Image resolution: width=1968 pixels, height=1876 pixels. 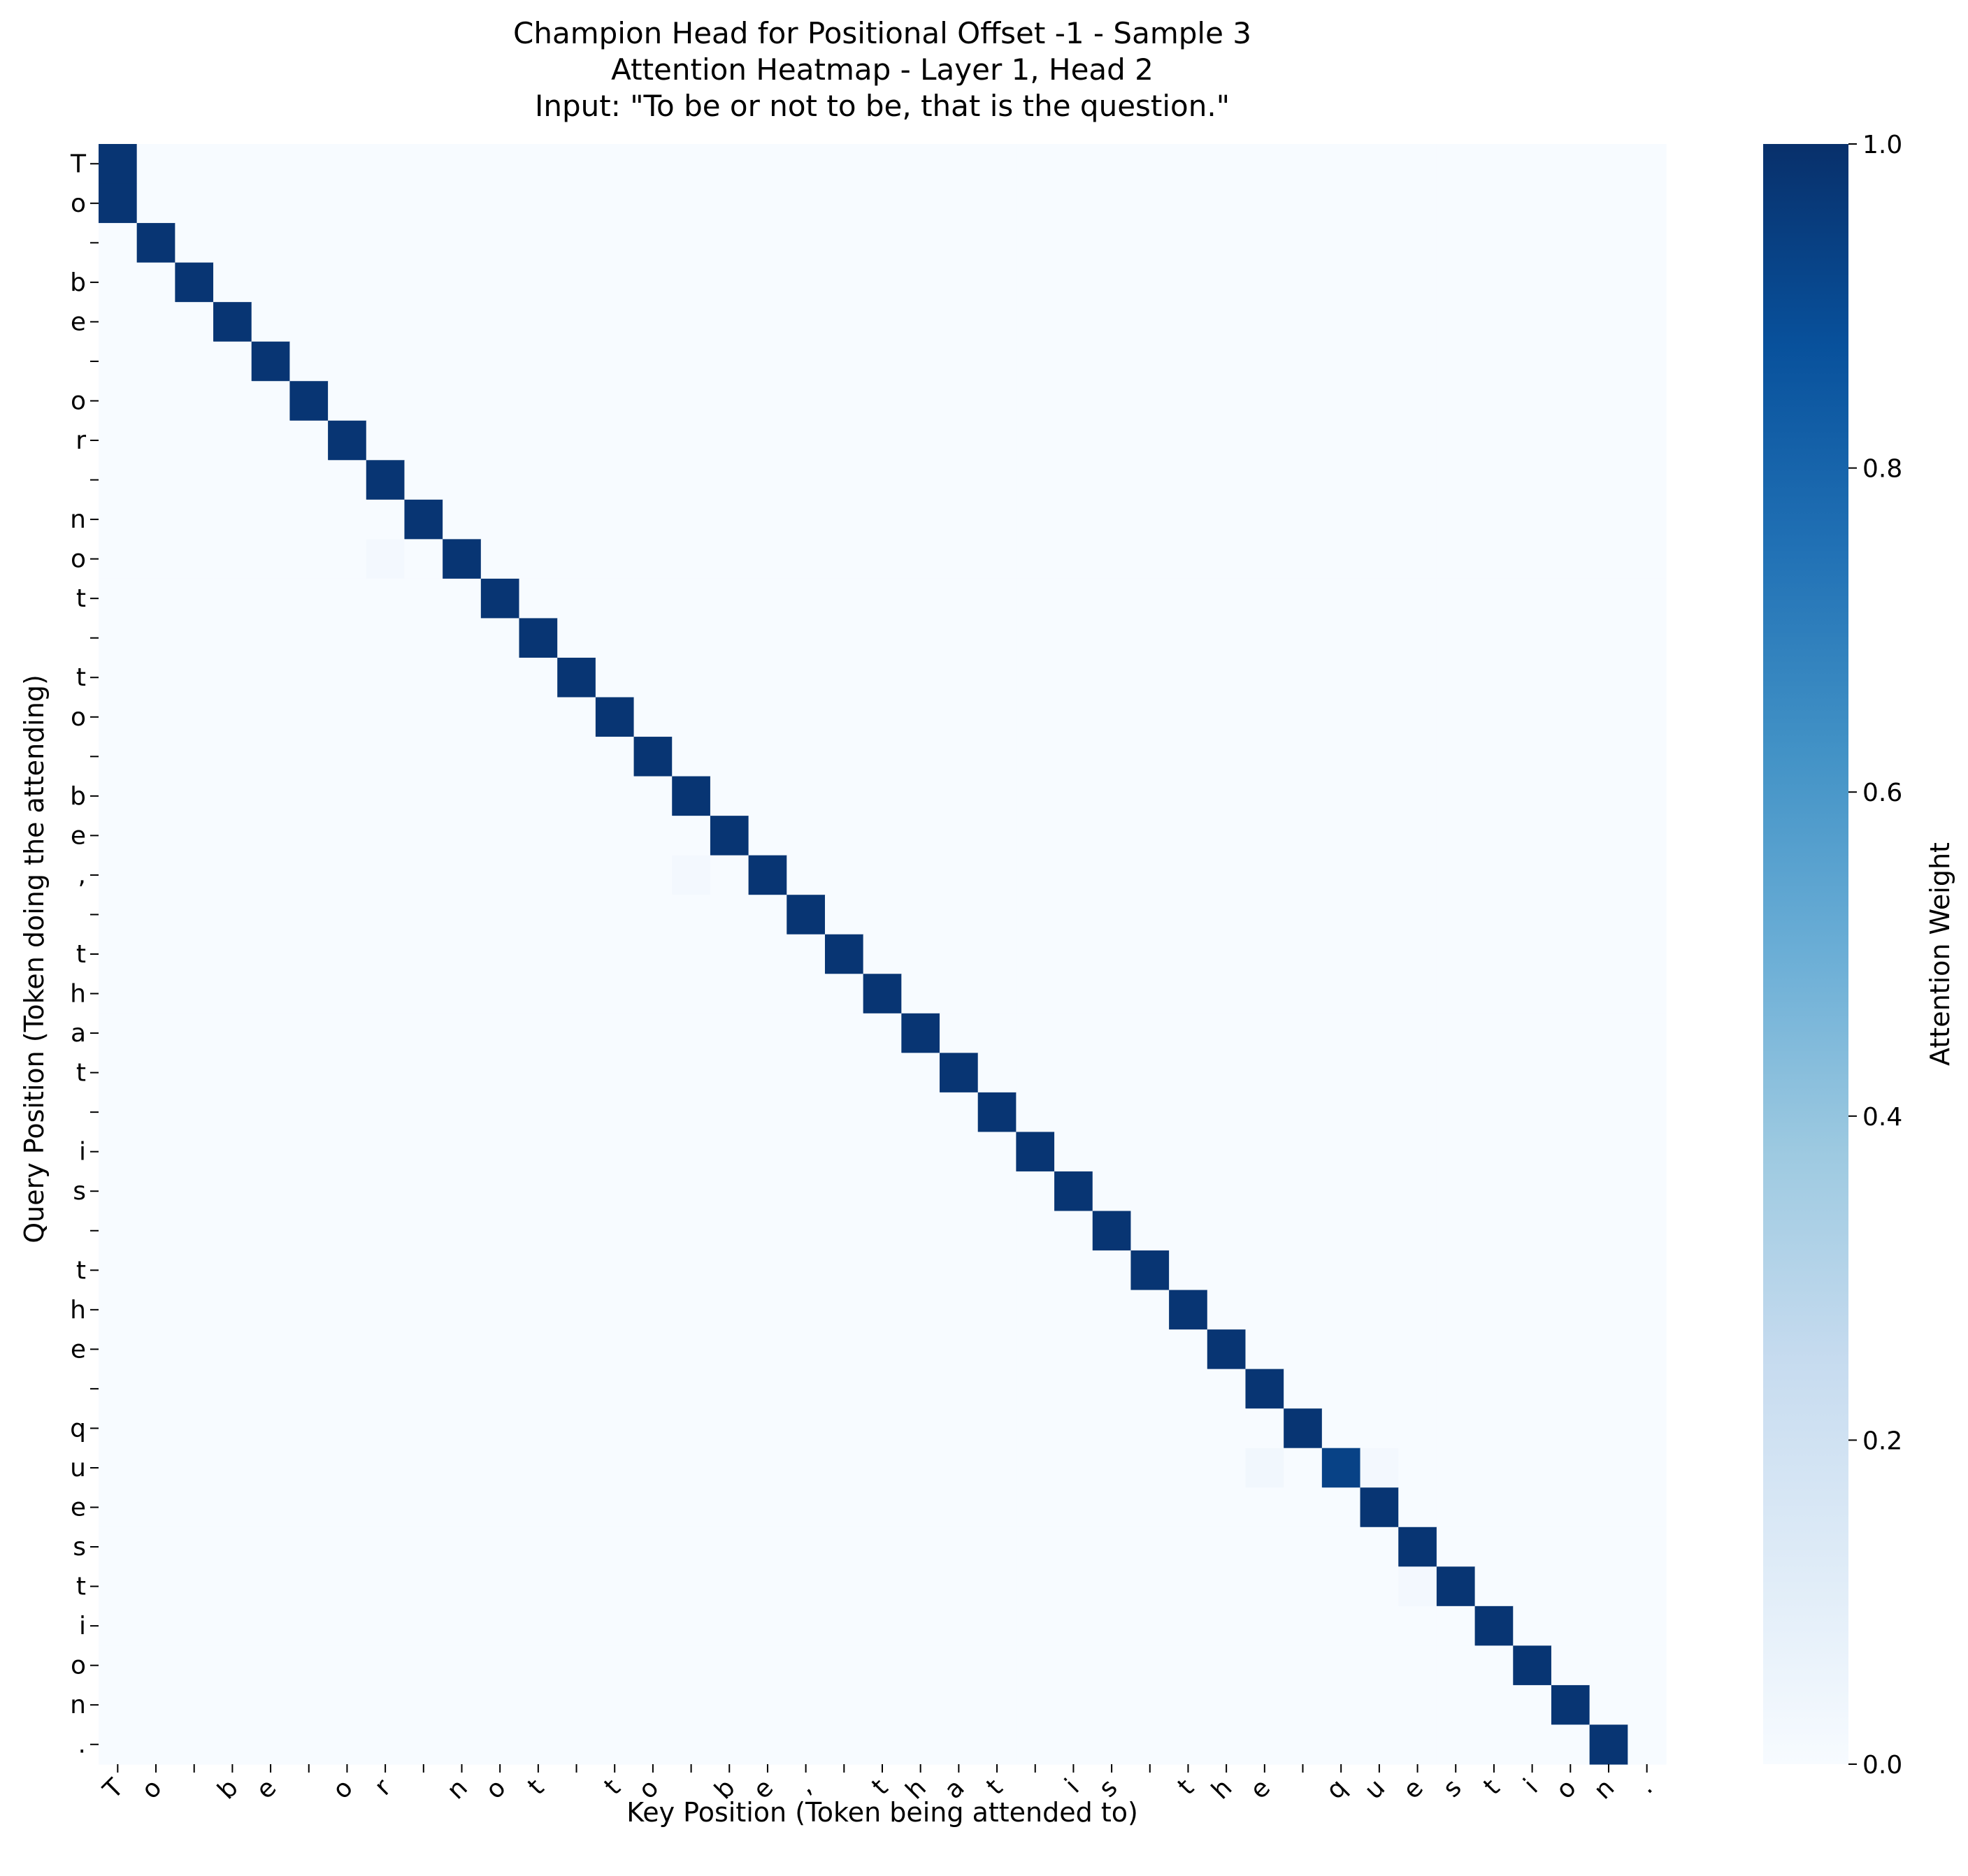 I want to click on colorbar-tick-label: 0.0, so click(x=1882, y=1765).